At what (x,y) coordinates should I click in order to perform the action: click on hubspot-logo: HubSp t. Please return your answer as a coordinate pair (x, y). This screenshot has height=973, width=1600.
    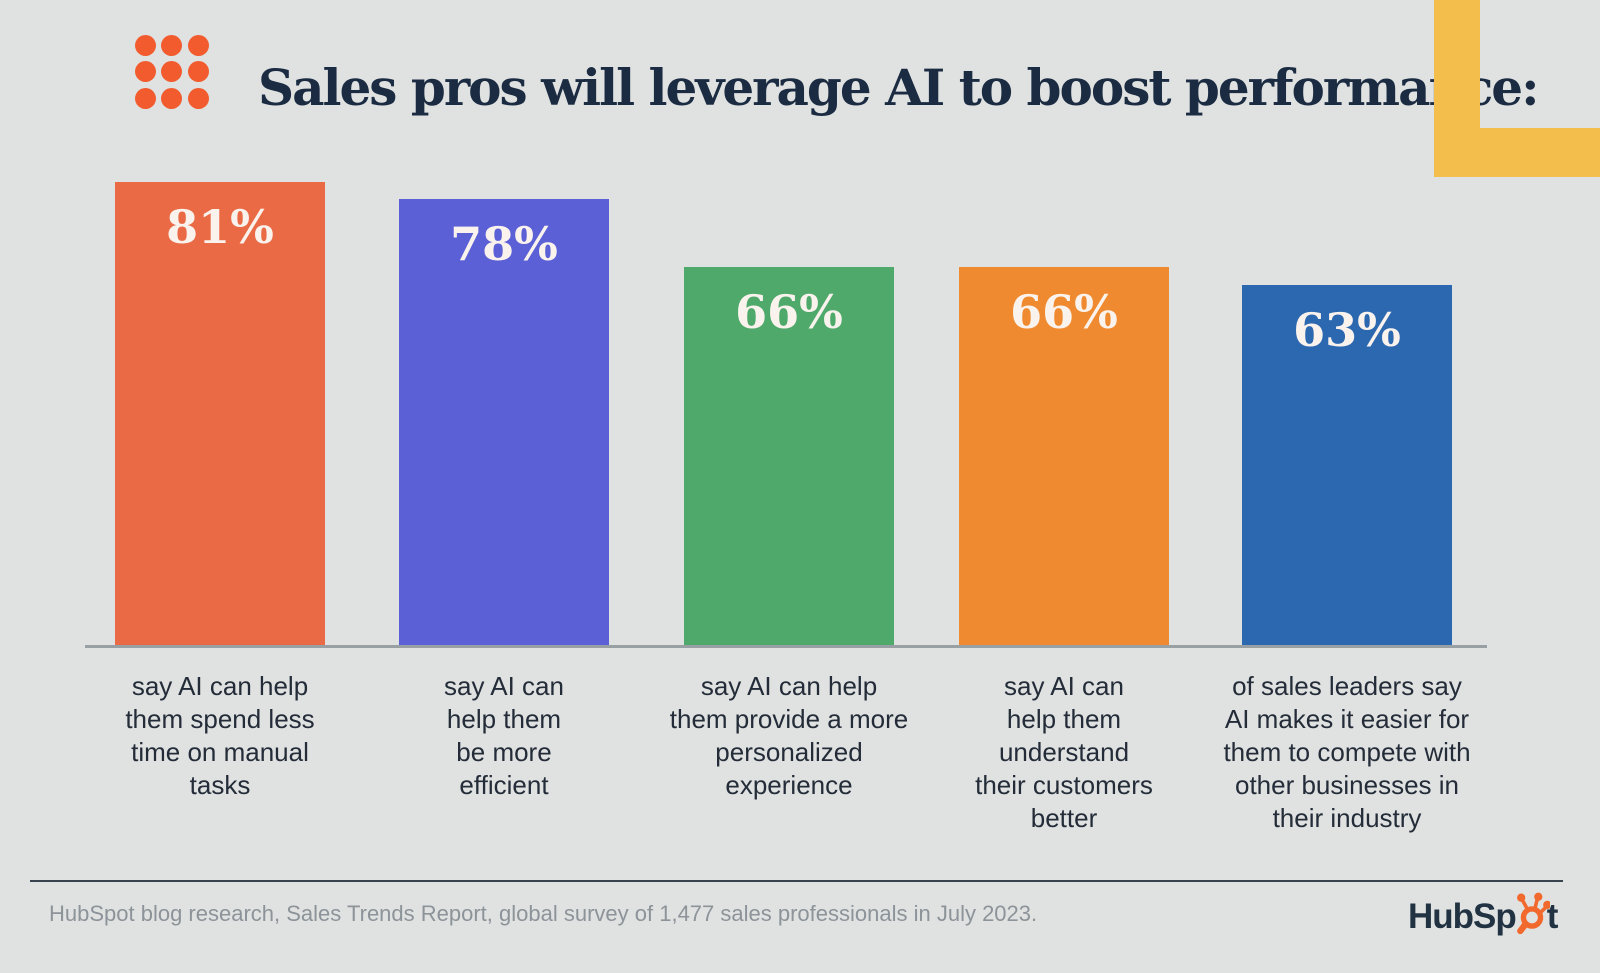
    Looking at the image, I should click on (1483, 914).